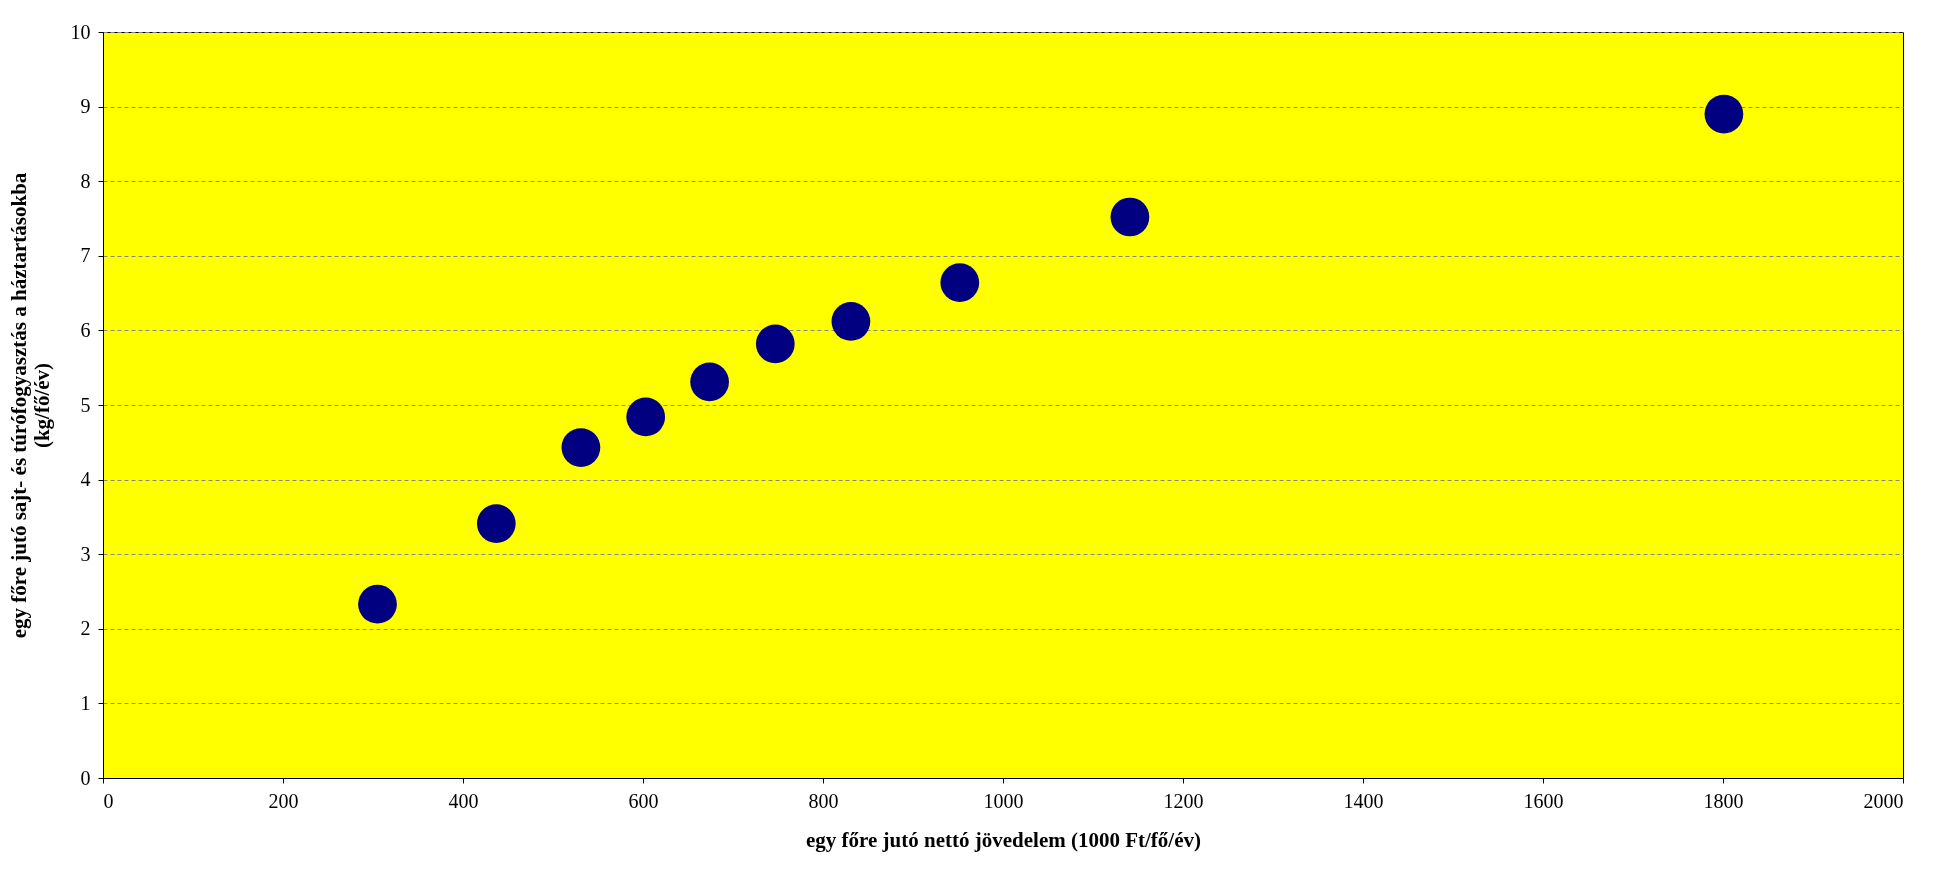 The width and height of the screenshot is (1948, 887). What do you see at coordinates (1363, 800) in the screenshot?
I see `x-tick-label: 1400` at bounding box center [1363, 800].